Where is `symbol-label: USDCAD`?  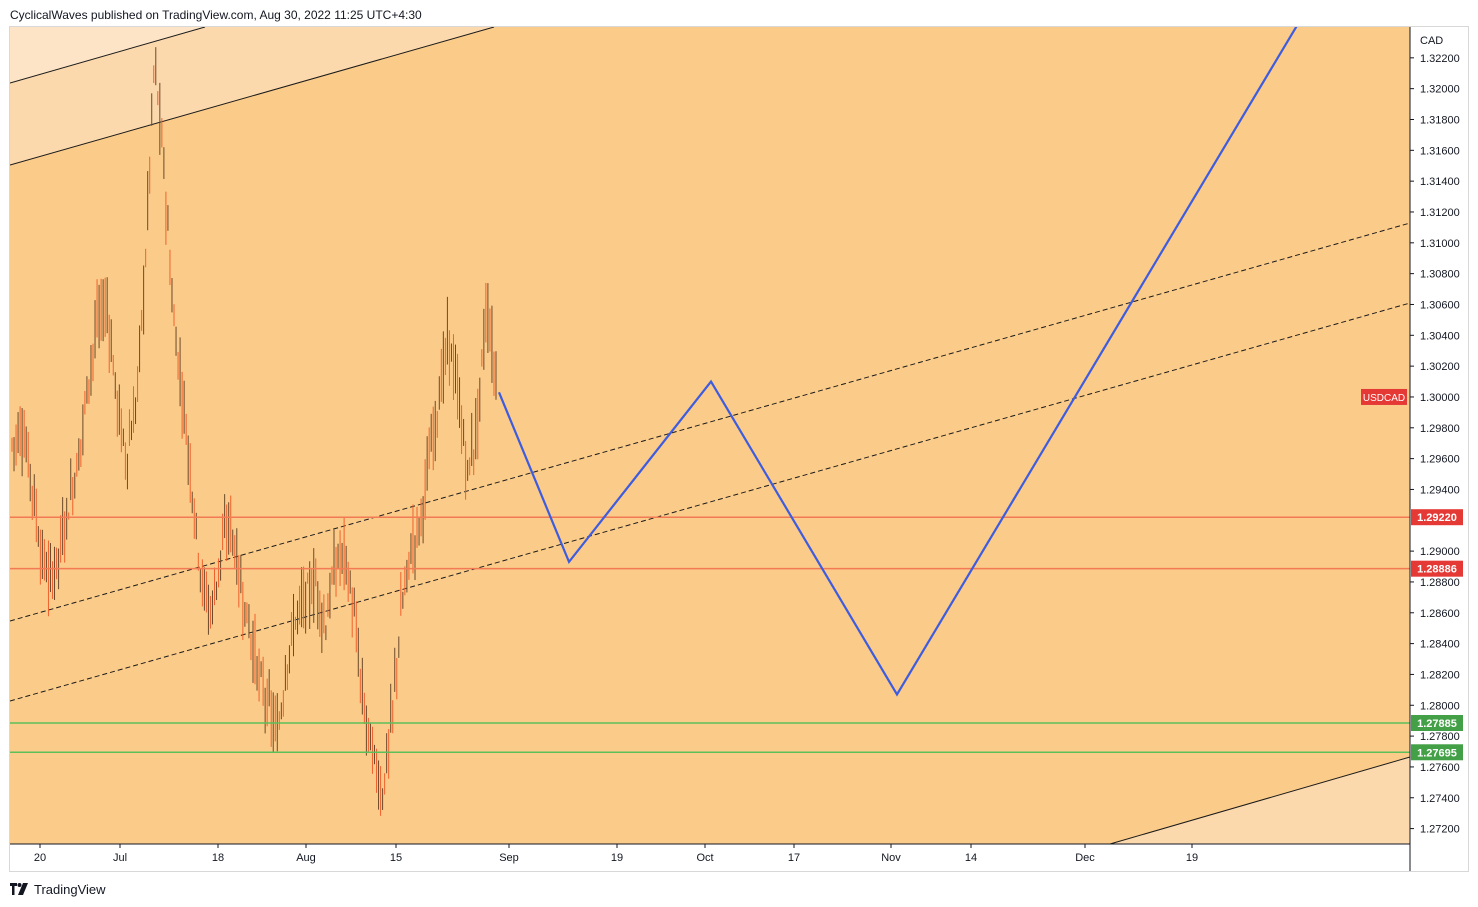
symbol-label: USDCAD is located at coordinates (1384, 398).